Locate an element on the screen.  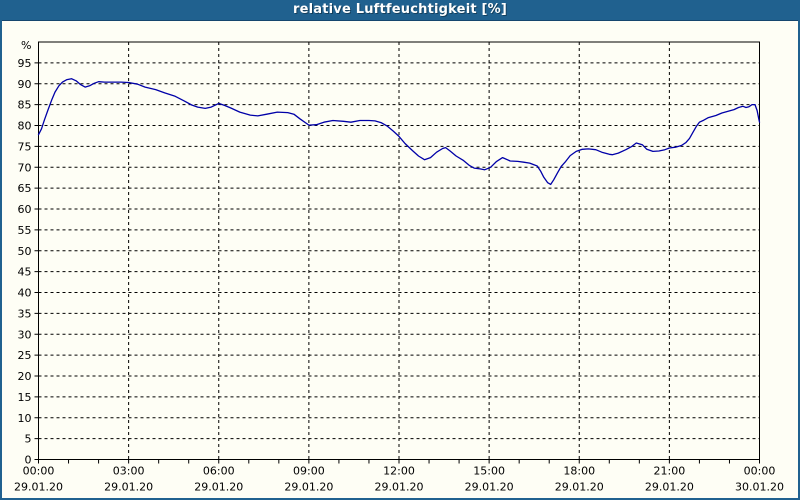
y-tick-label: 40 is located at coordinates (25, 293).